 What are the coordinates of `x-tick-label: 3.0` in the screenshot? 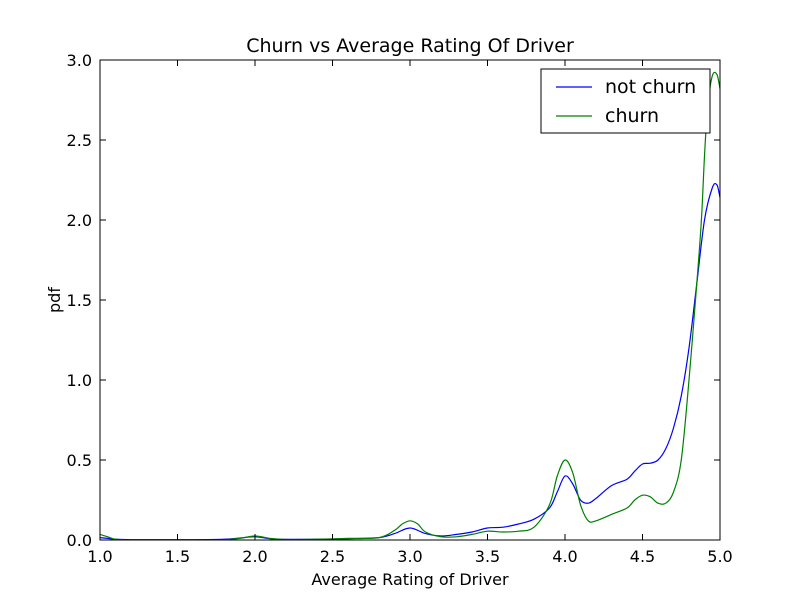 It's located at (409, 556).